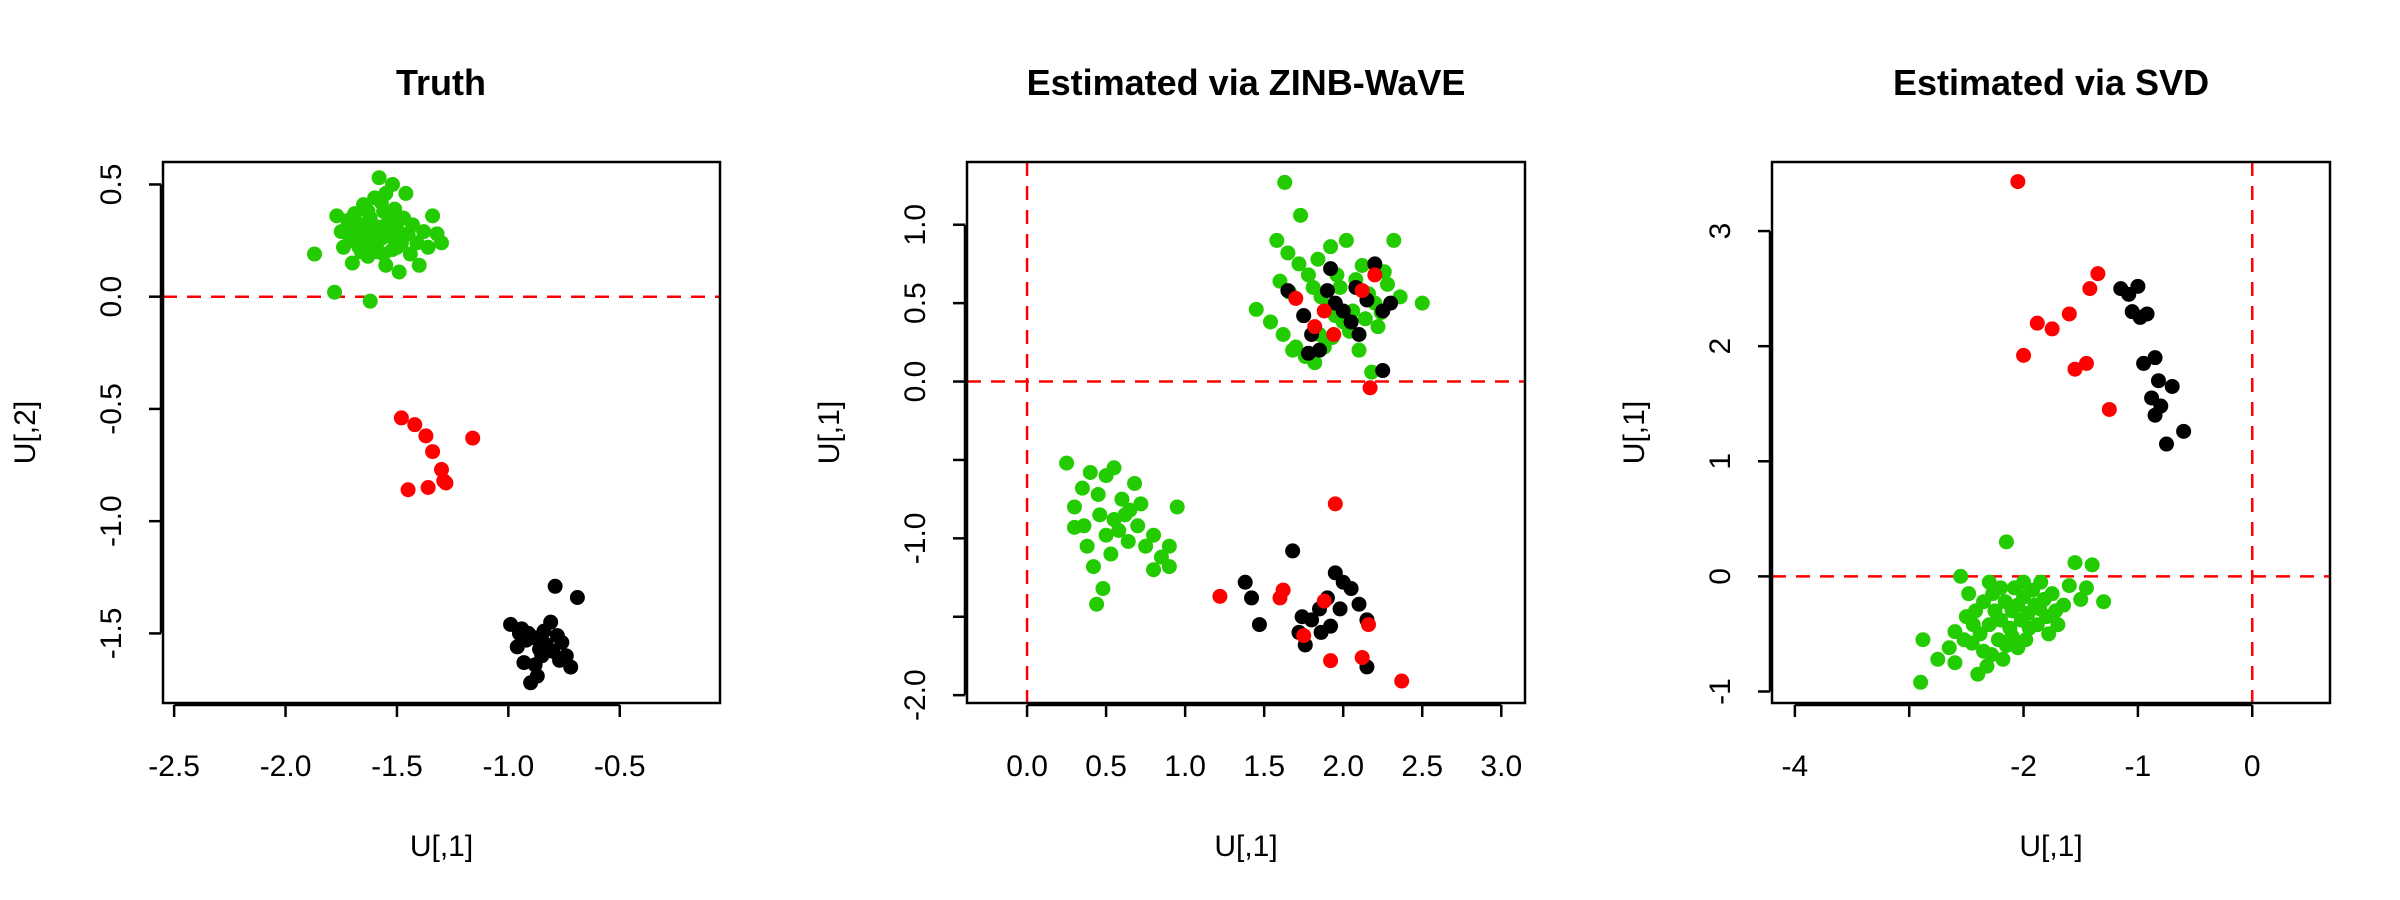 Image resolution: width=2400 pixels, height=900 pixels. What do you see at coordinates (111, 185) in the screenshot?
I see `y-tick-label: 0.5` at bounding box center [111, 185].